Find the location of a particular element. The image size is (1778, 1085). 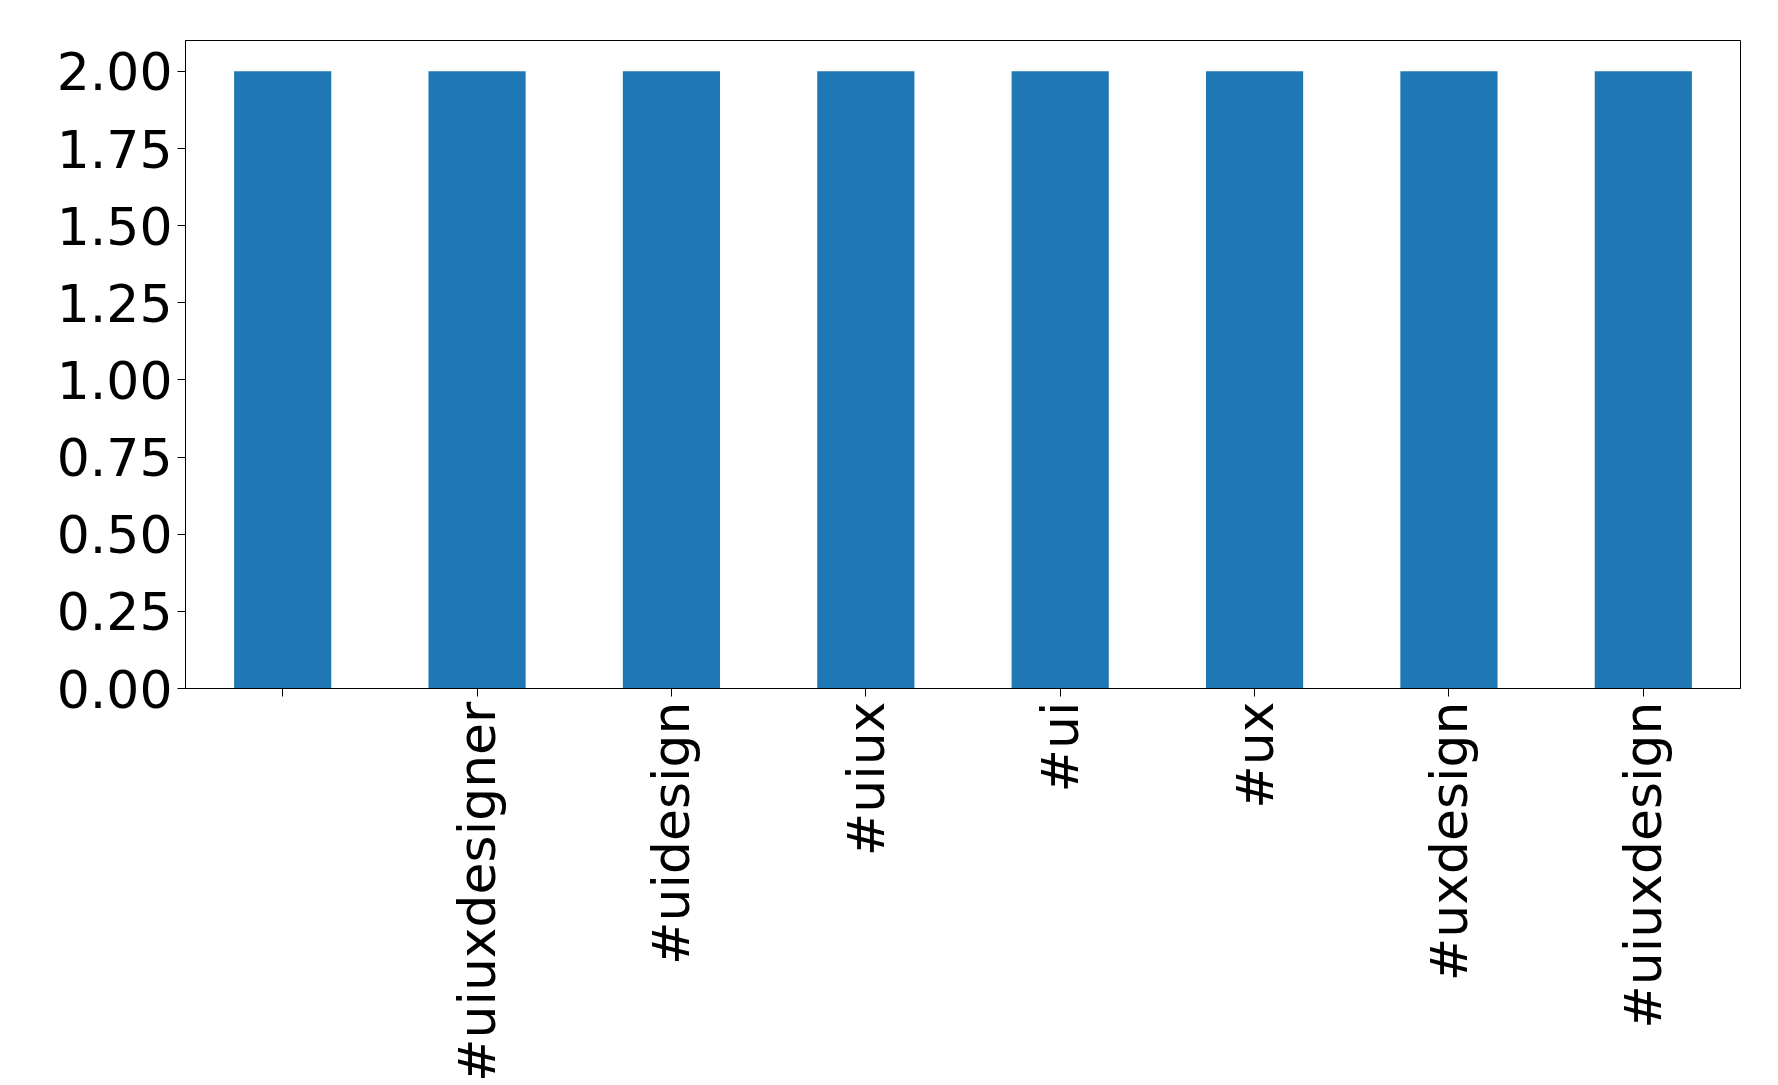

x-tick-label: #uiux is located at coordinates (865, 779).